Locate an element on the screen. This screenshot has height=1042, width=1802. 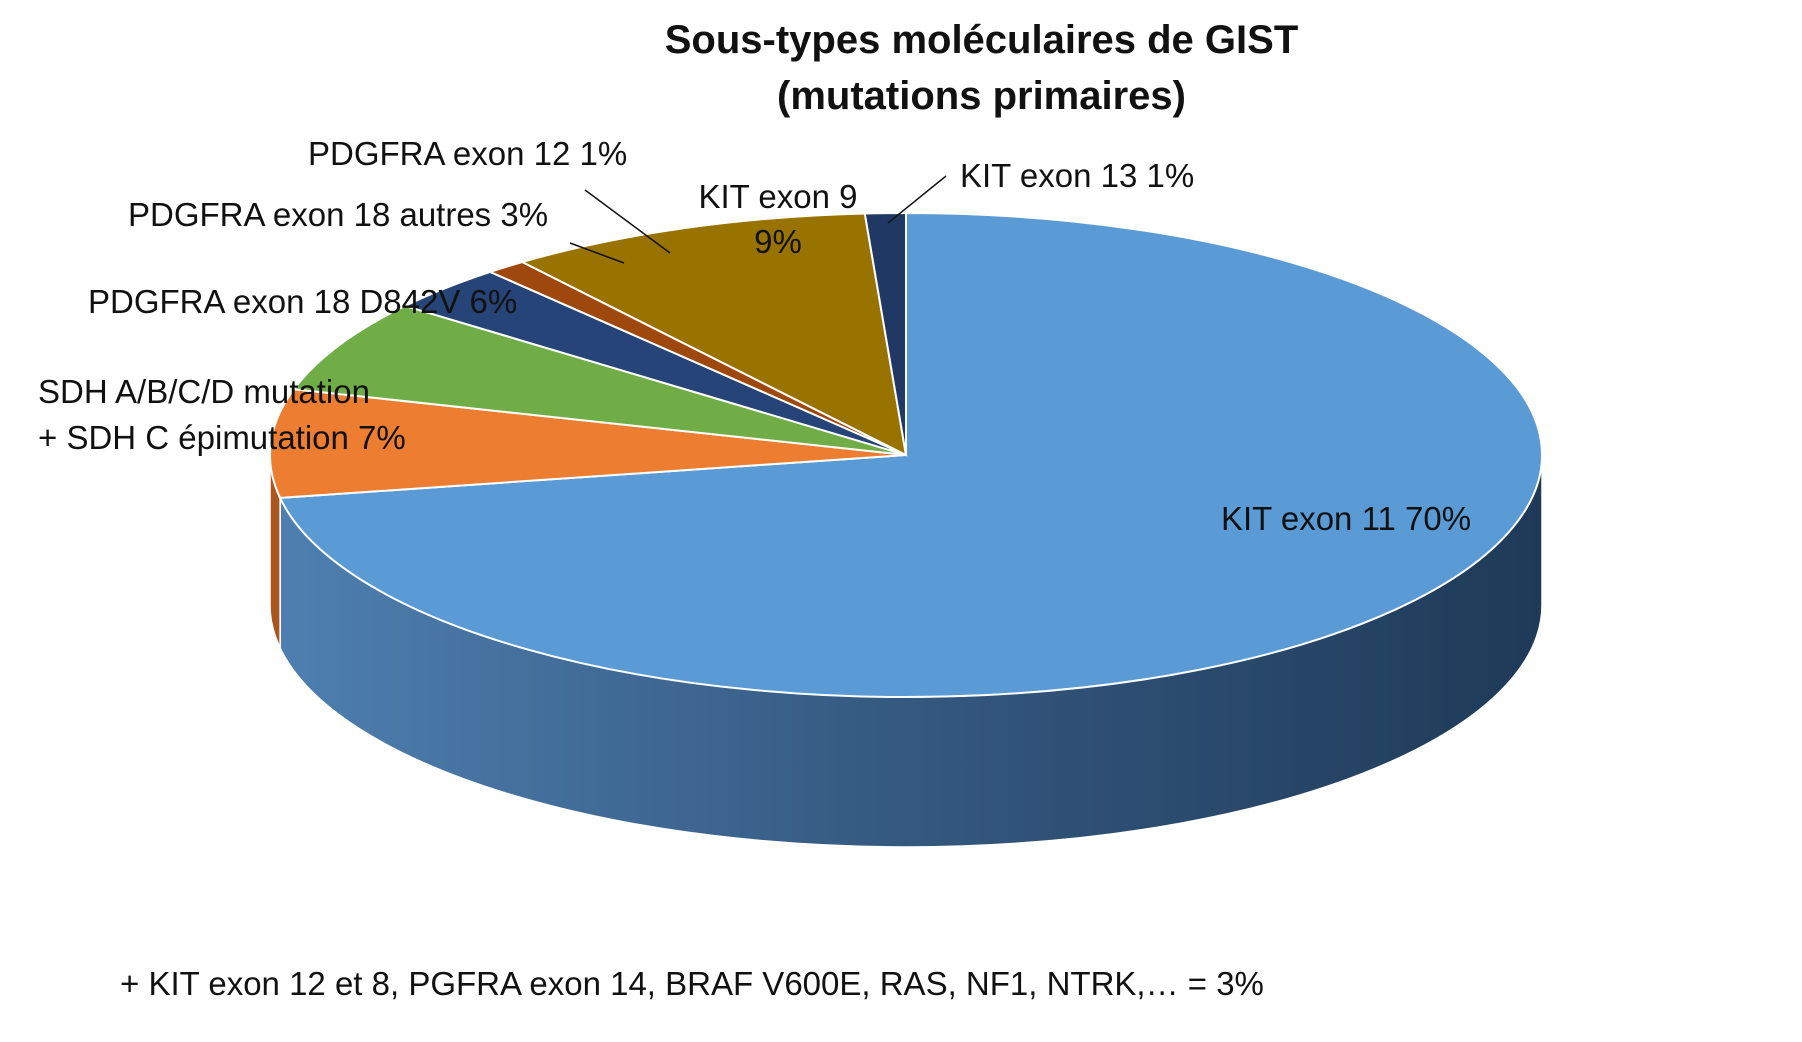
slice-label-line: PDGFRA exon 18 D842V 6% is located at coordinates (302, 301).